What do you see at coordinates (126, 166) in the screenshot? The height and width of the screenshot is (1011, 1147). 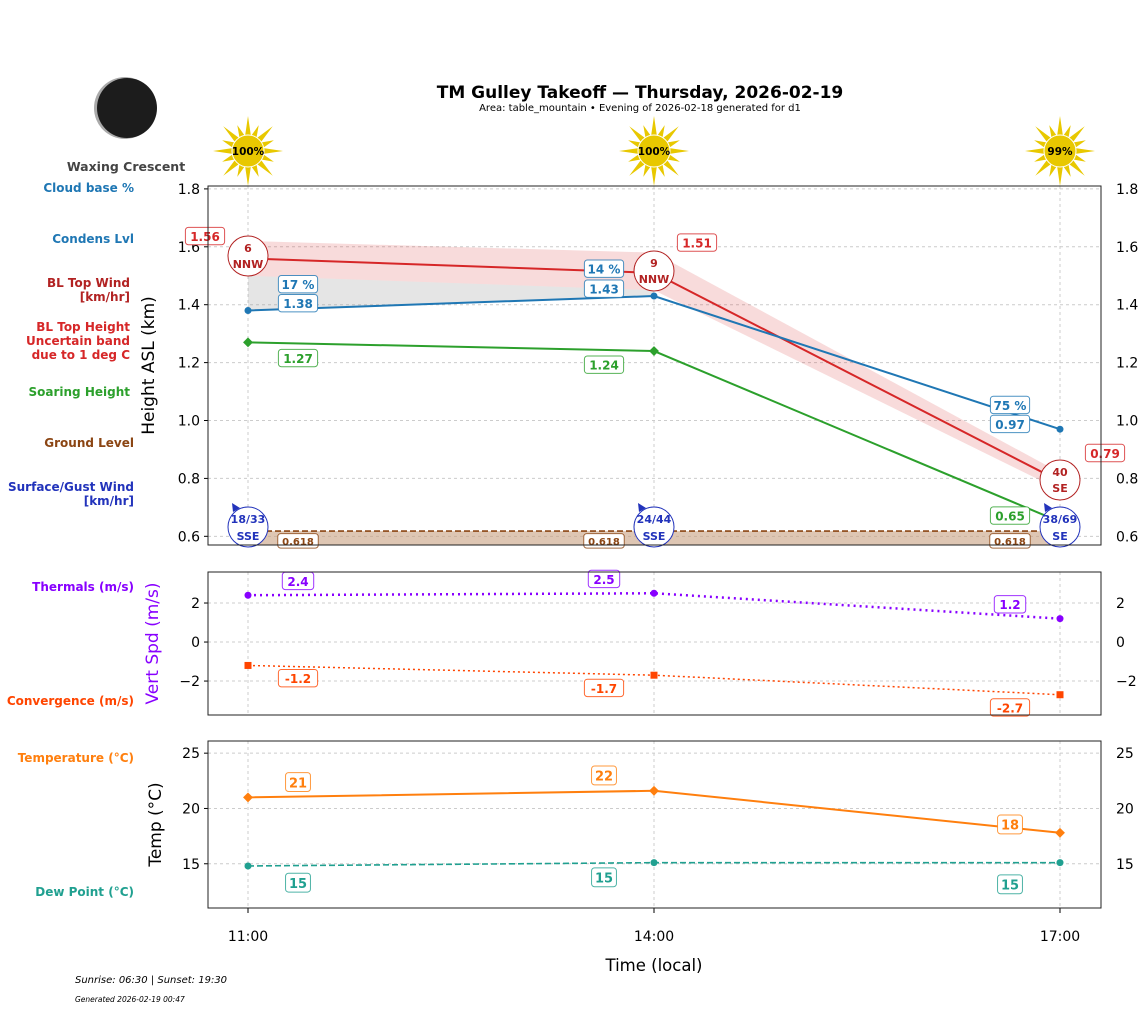 I see `moon-phase: Waxing Crescent` at bounding box center [126, 166].